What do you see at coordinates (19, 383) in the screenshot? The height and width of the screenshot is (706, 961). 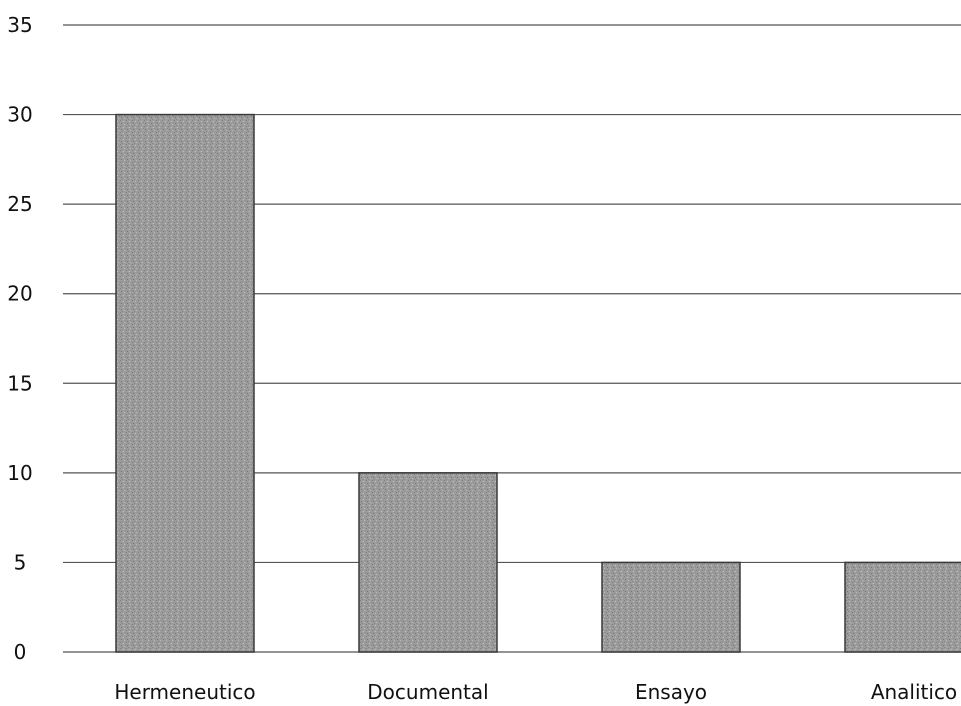 I see `y-tick-label-15: 15` at bounding box center [19, 383].